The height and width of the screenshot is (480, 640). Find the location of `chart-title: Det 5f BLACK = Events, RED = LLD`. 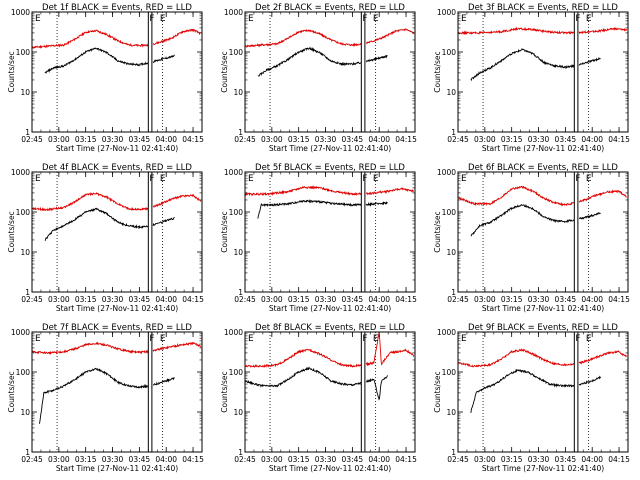

chart-title: Det 5f BLACK = Events, RED = LLD is located at coordinates (330, 168).